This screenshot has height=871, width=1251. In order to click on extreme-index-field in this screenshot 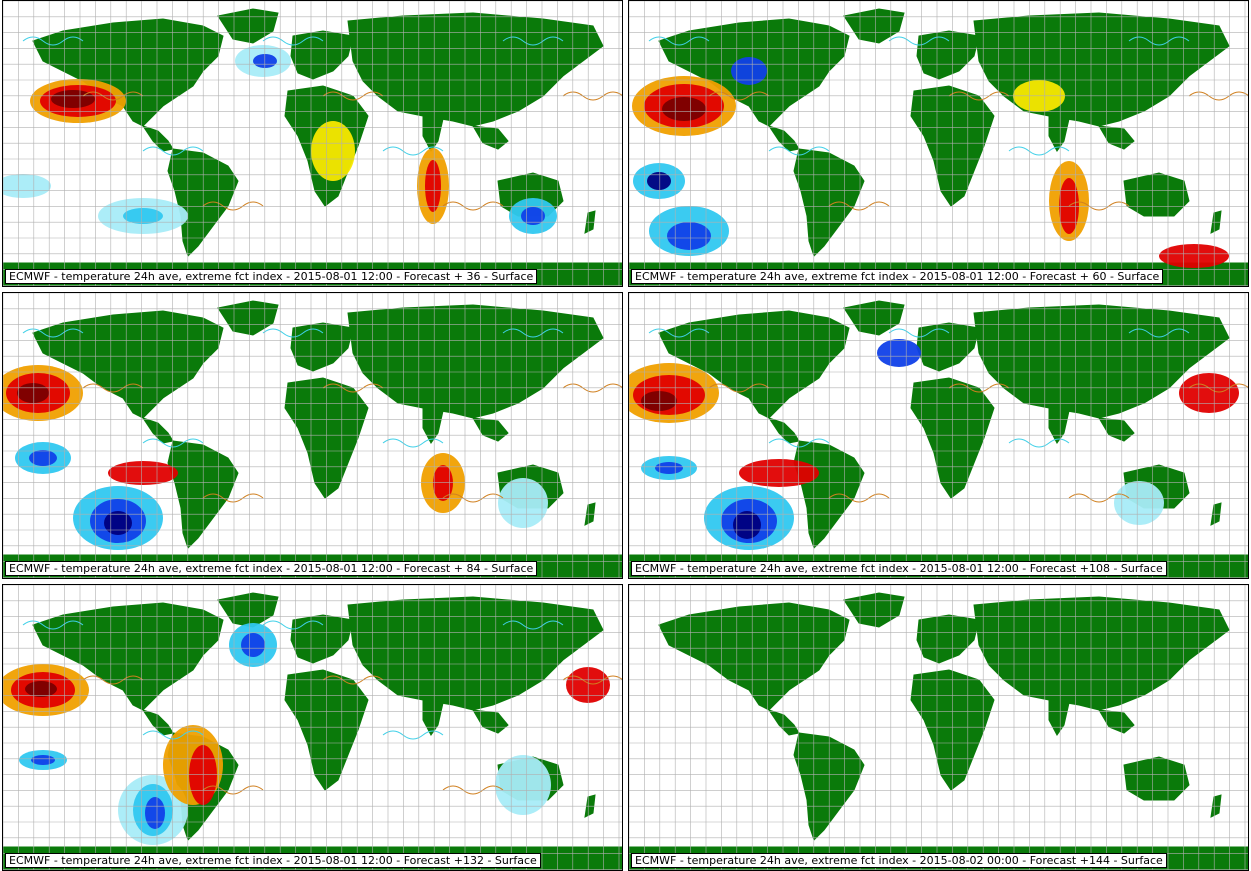, I will do `click(934, 444)`.